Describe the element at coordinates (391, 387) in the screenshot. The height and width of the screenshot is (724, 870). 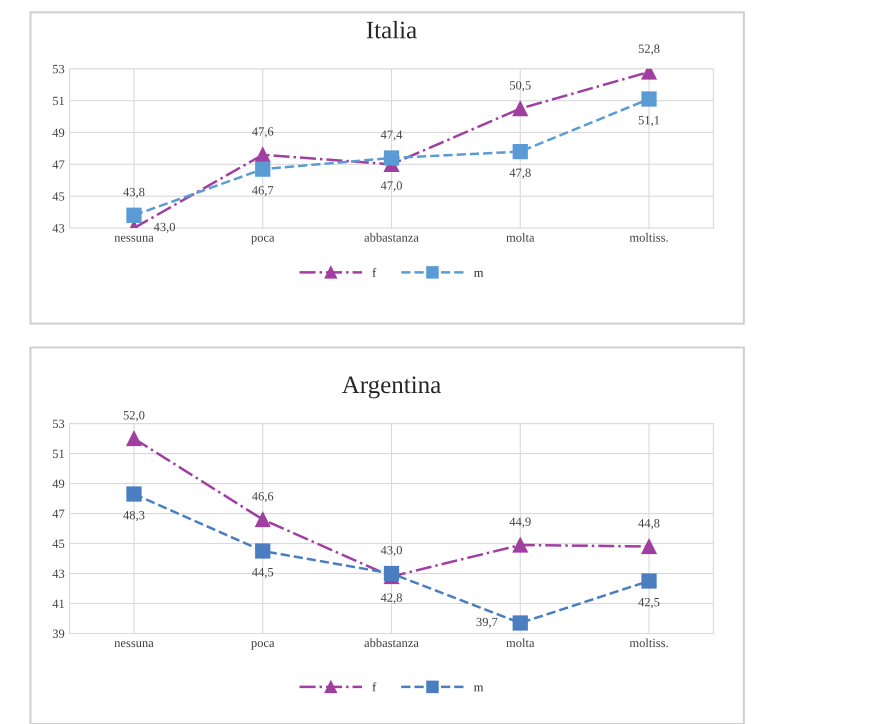
I see `chart-title: Argentina` at that location.